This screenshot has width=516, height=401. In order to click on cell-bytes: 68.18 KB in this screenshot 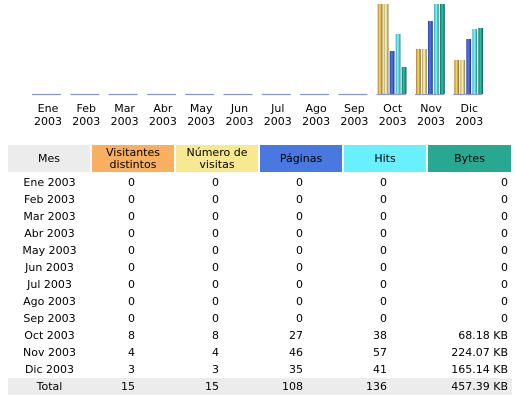, I will do `click(483, 335)`.